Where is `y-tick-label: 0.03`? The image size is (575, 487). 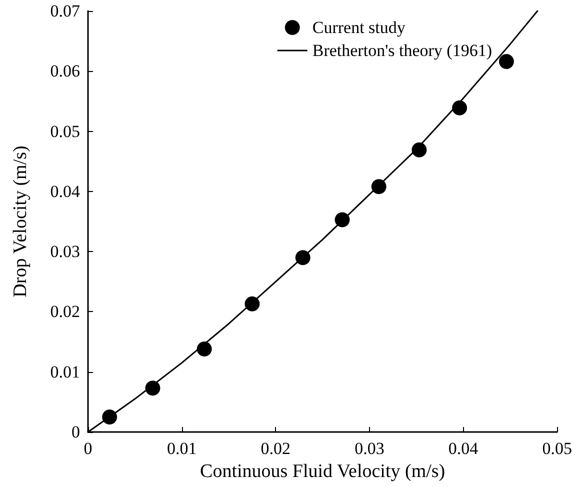 y-tick-label: 0.03 is located at coordinates (65, 252).